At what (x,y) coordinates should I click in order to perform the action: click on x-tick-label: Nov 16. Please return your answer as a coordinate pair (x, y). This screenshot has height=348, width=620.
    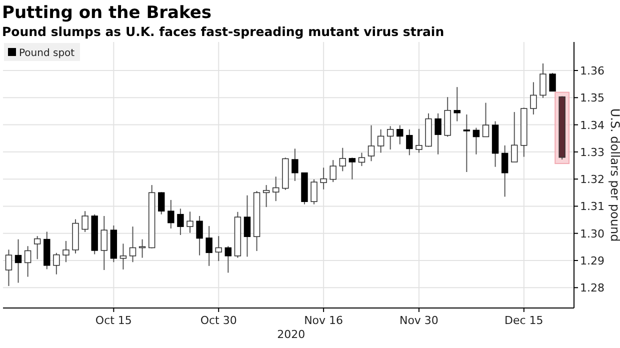
    Looking at the image, I should click on (324, 320).